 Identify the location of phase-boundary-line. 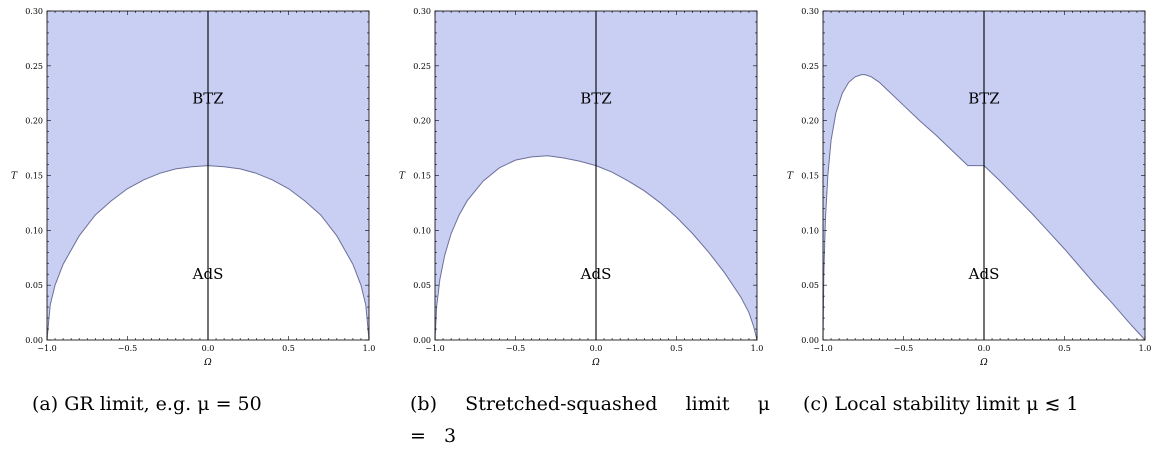
(596, 248).